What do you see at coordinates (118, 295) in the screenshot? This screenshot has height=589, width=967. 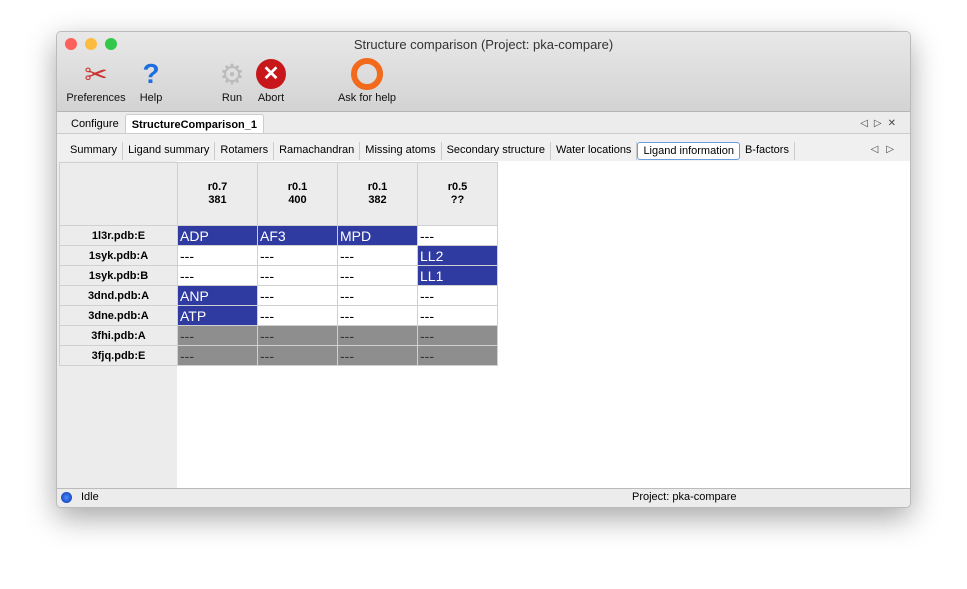 I see `row-header: 3dnd.pdb:A` at bounding box center [118, 295].